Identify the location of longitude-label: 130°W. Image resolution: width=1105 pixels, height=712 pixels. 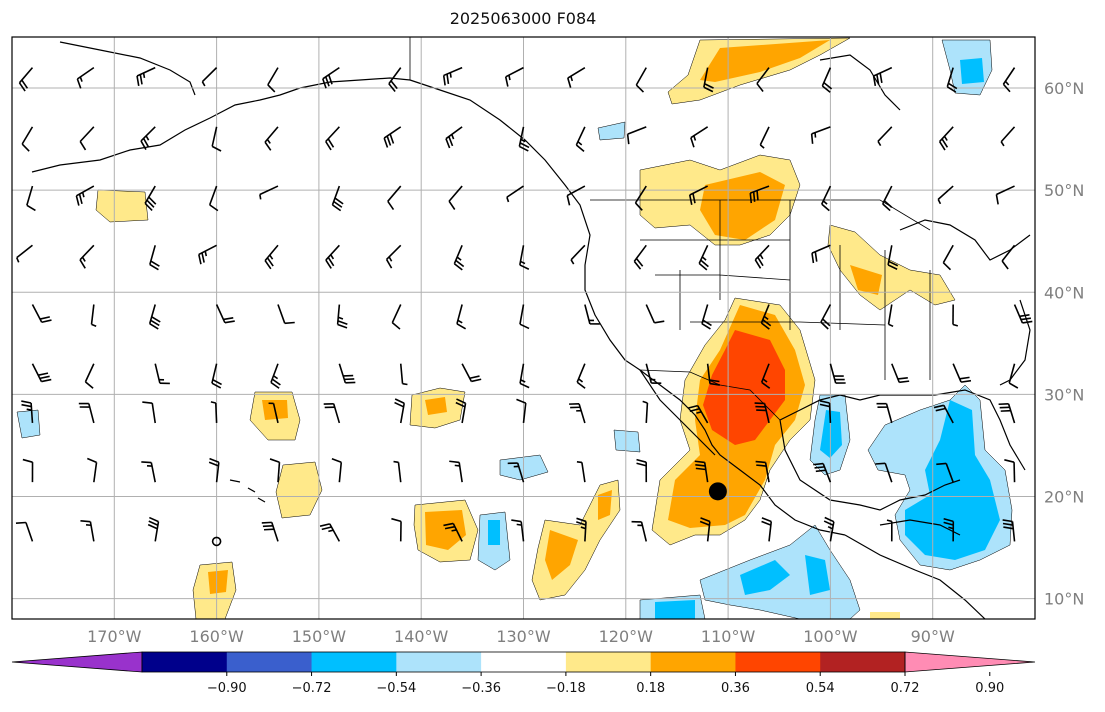
(523, 636).